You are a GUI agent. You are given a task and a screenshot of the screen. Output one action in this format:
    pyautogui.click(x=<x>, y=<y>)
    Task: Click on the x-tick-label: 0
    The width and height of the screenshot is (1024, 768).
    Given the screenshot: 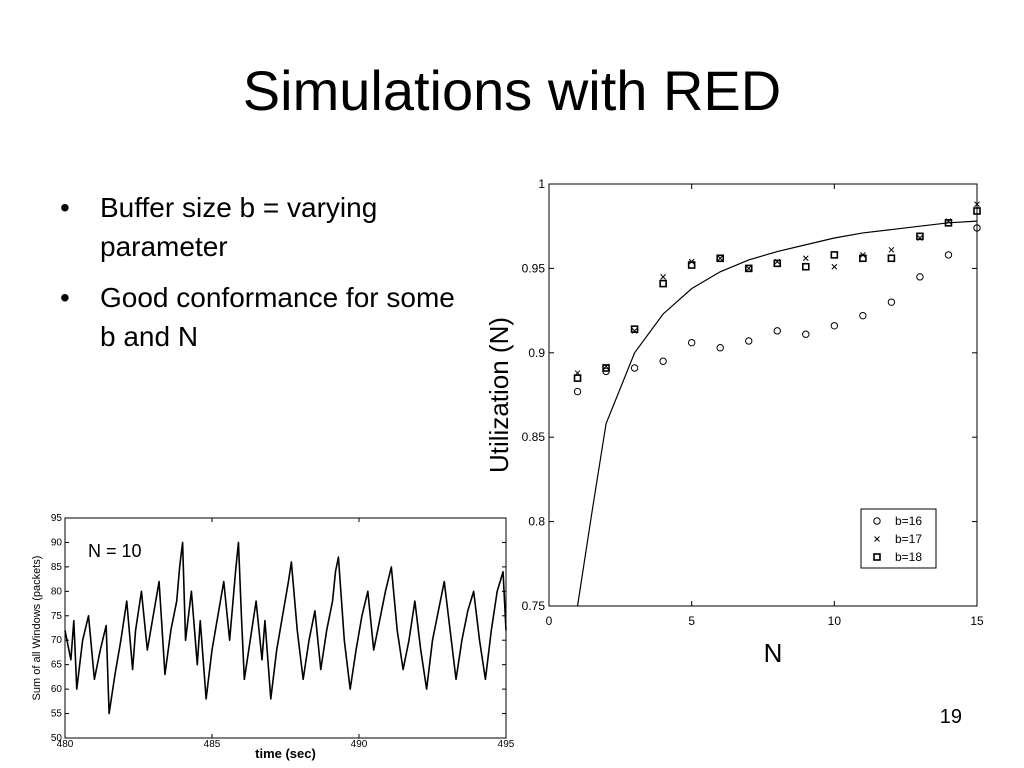 What is the action you would take?
    pyautogui.click(x=549, y=621)
    